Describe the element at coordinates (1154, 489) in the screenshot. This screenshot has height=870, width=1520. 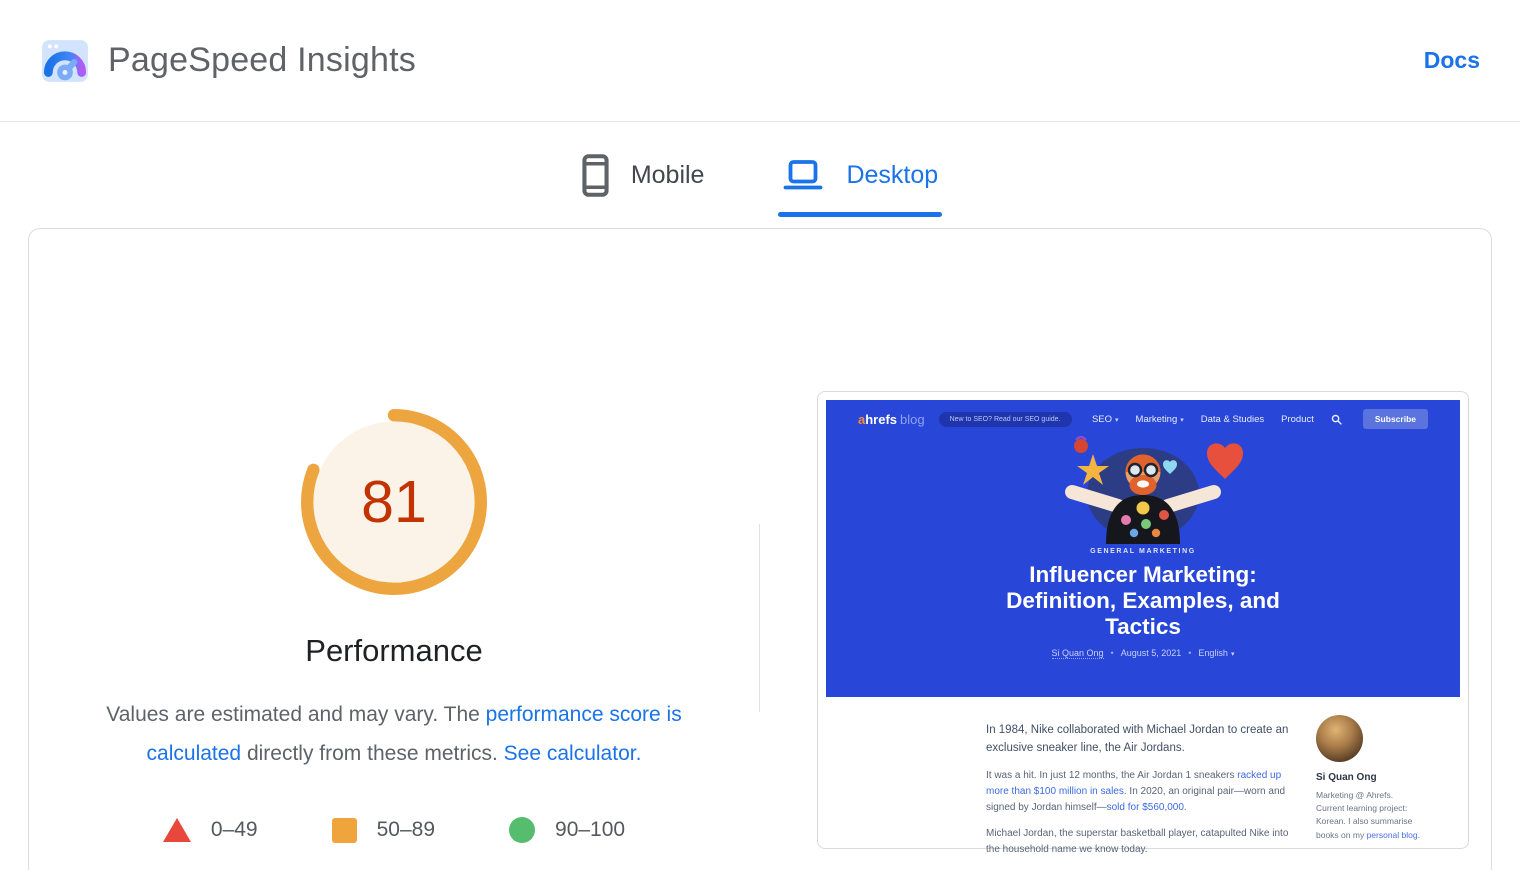
I see `influencer-illustration` at that location.